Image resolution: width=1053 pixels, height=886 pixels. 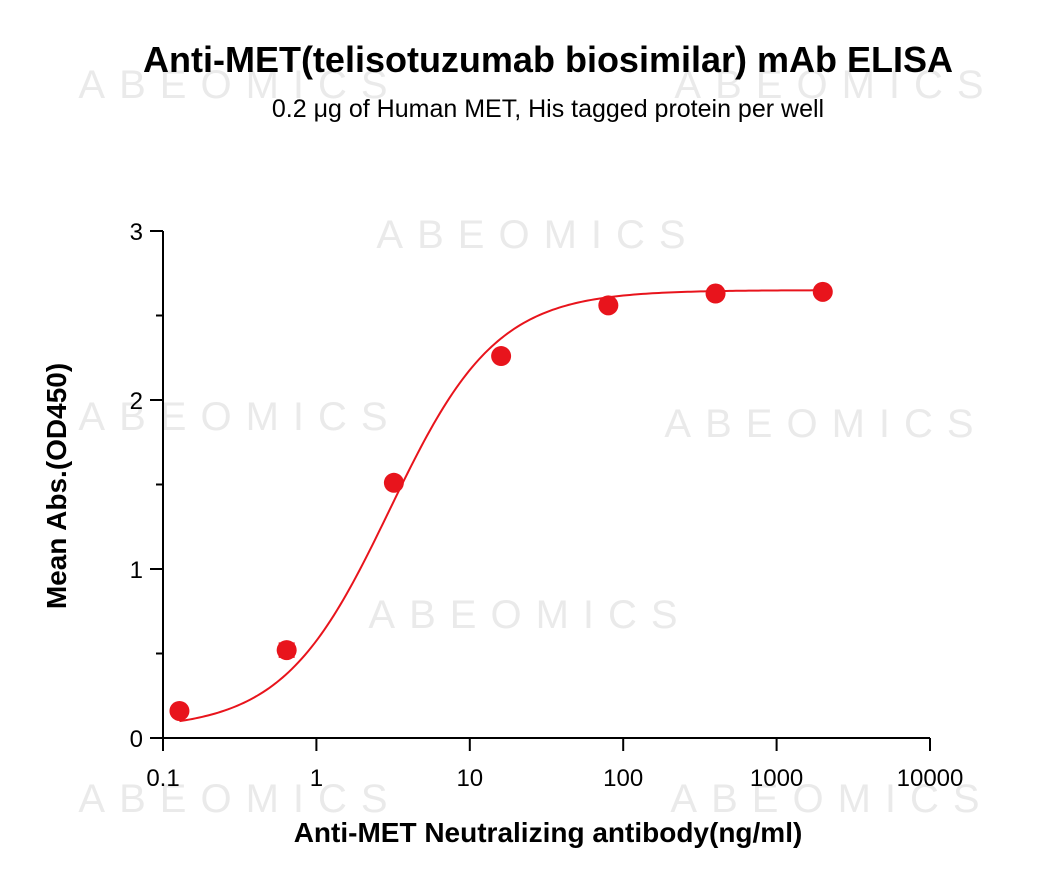 I want to click on x-axis-label: Anti-MET Neutralizing antibody(ng/ml), so click(x=548, y=832).